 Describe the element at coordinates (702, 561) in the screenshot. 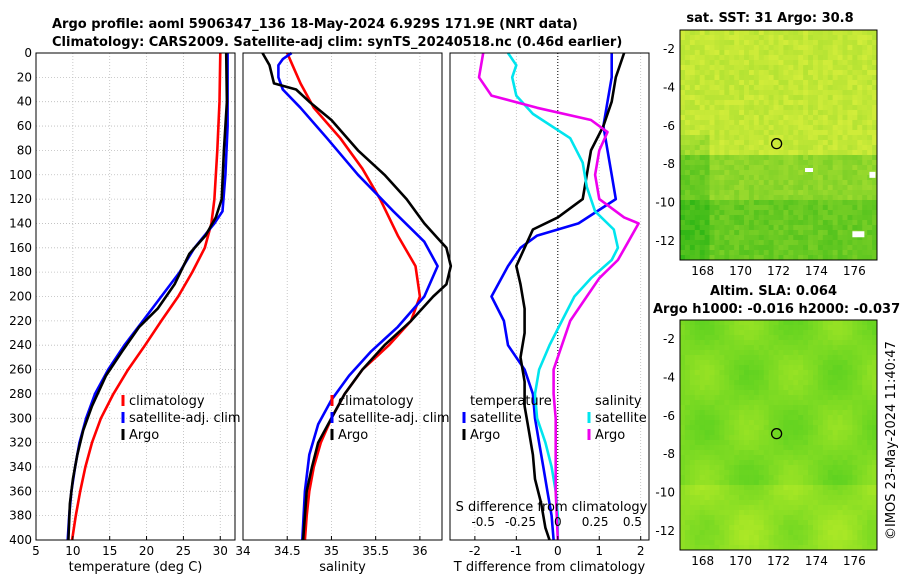

I see `map-x-tick-label: 168` at that location.